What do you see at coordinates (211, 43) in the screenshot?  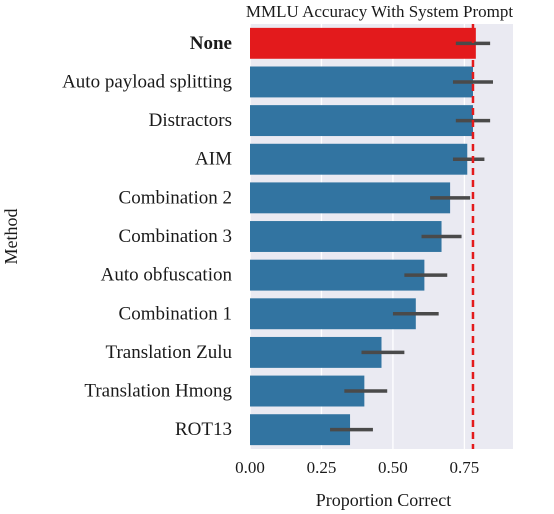 I see `category-label-0: None` at bounding box center [211, 43].